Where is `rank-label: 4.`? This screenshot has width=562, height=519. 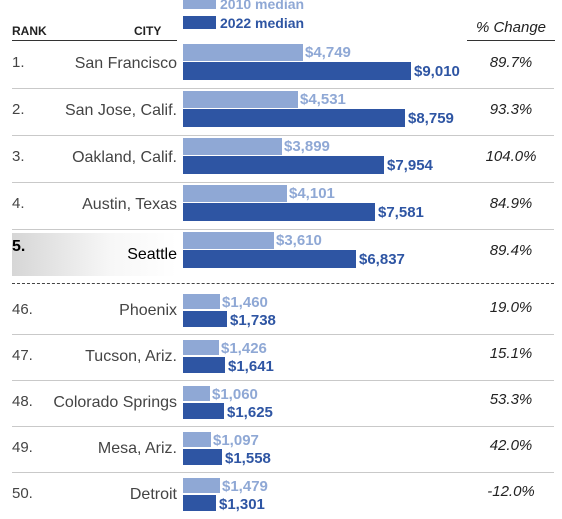 rank-label: 4. is located at coordinates (18, 203).